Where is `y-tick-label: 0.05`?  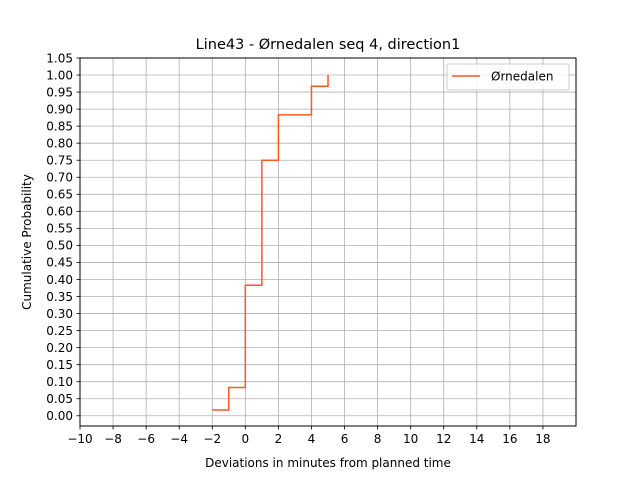
y-tick-label: 0.05 is located at coordinates (59, 399).